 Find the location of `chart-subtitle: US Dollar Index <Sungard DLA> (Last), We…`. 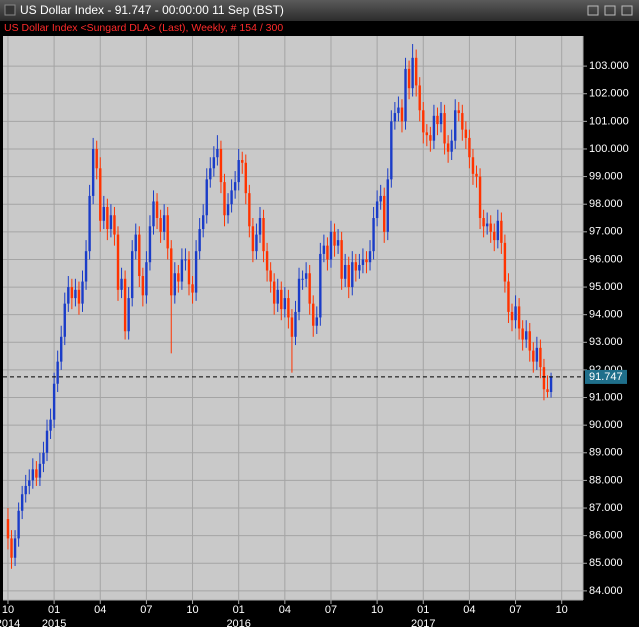

chart-subtitle: US Dollar Index <Sungard DLA> (Last), We… is located at coordinates (143, 28).